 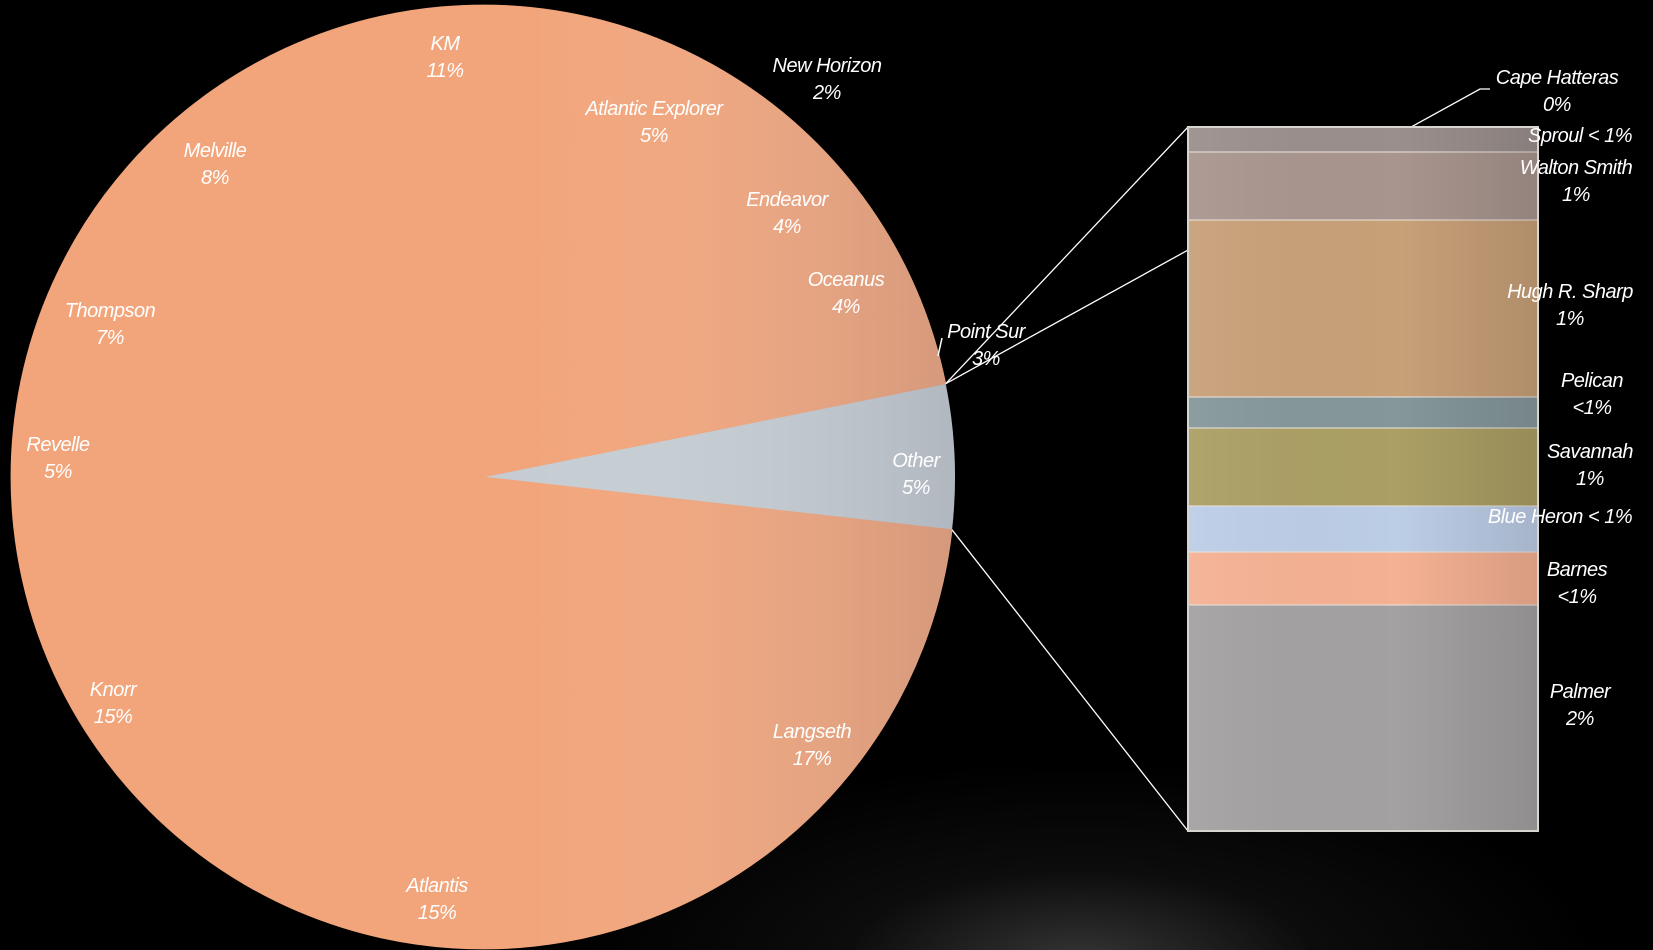 What do you see at coordinates (1070, 680) in the screenshot?
I see `connector-line-bottom` at bounding box center [1070, 680].